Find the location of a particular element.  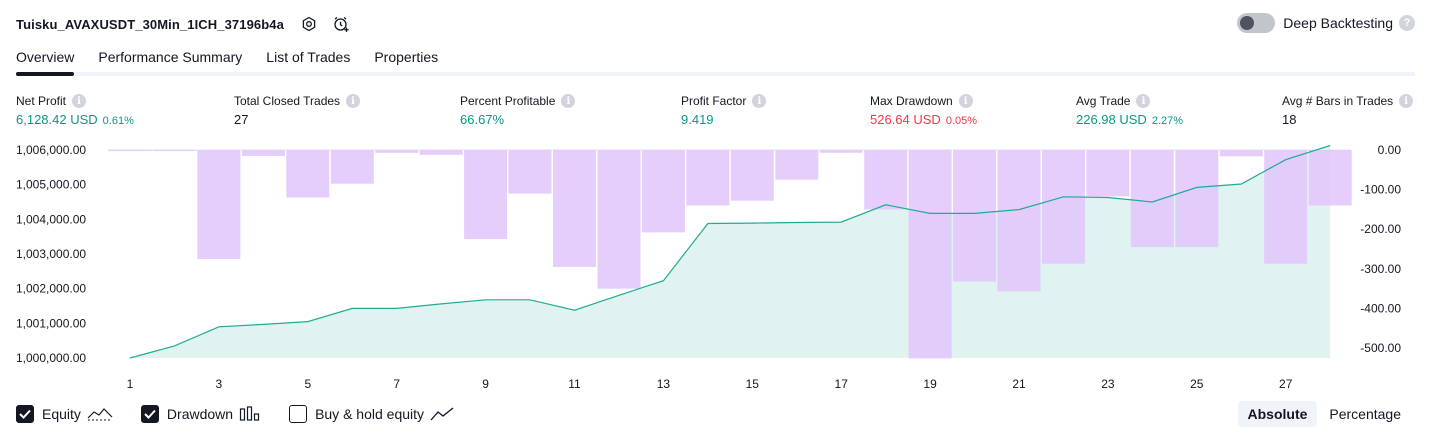

chart-legend: Equity Drawdown Buy & hold equity is located at coordinates (249, 414).